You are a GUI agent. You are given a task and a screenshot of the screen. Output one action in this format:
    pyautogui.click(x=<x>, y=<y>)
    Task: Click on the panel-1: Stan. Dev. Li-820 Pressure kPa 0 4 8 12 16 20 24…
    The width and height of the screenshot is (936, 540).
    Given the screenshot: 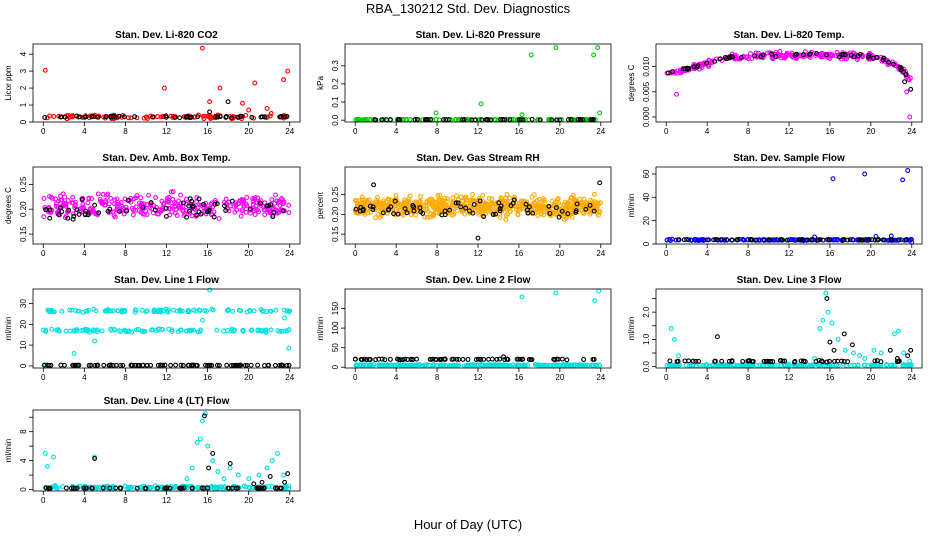 What is the action you would take?
    pyautogui.click(x=464, y=83)
    